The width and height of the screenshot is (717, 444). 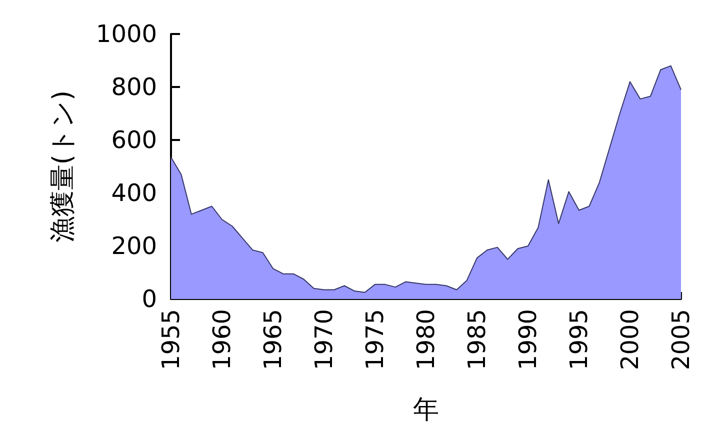 I want to click on x-tick-label: 1980, so click(x=426, y=339).